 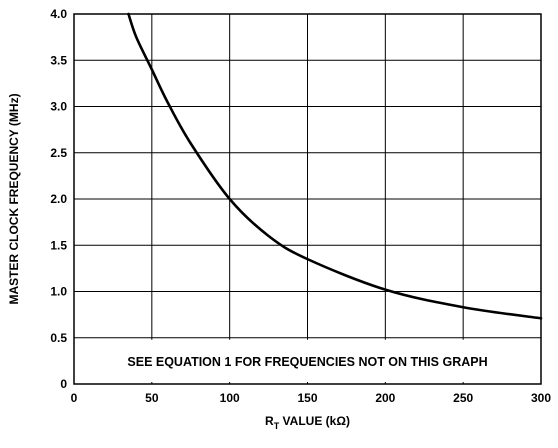 I want to click on x-tick-label: 100, so click(x=230, y=398).